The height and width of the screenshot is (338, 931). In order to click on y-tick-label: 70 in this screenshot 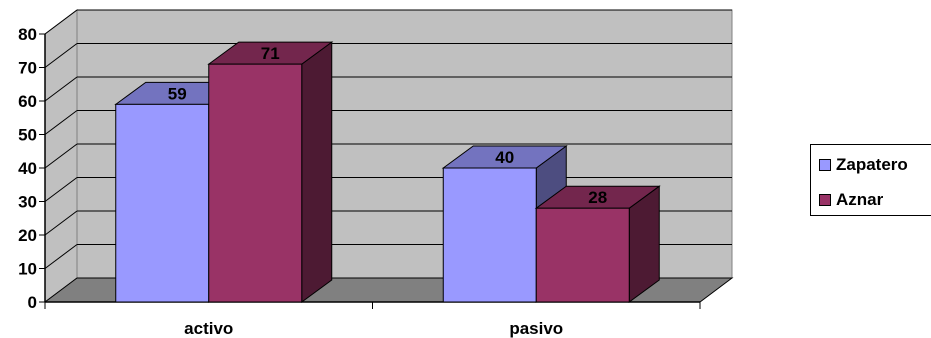, I will do `click(27, 68)`.